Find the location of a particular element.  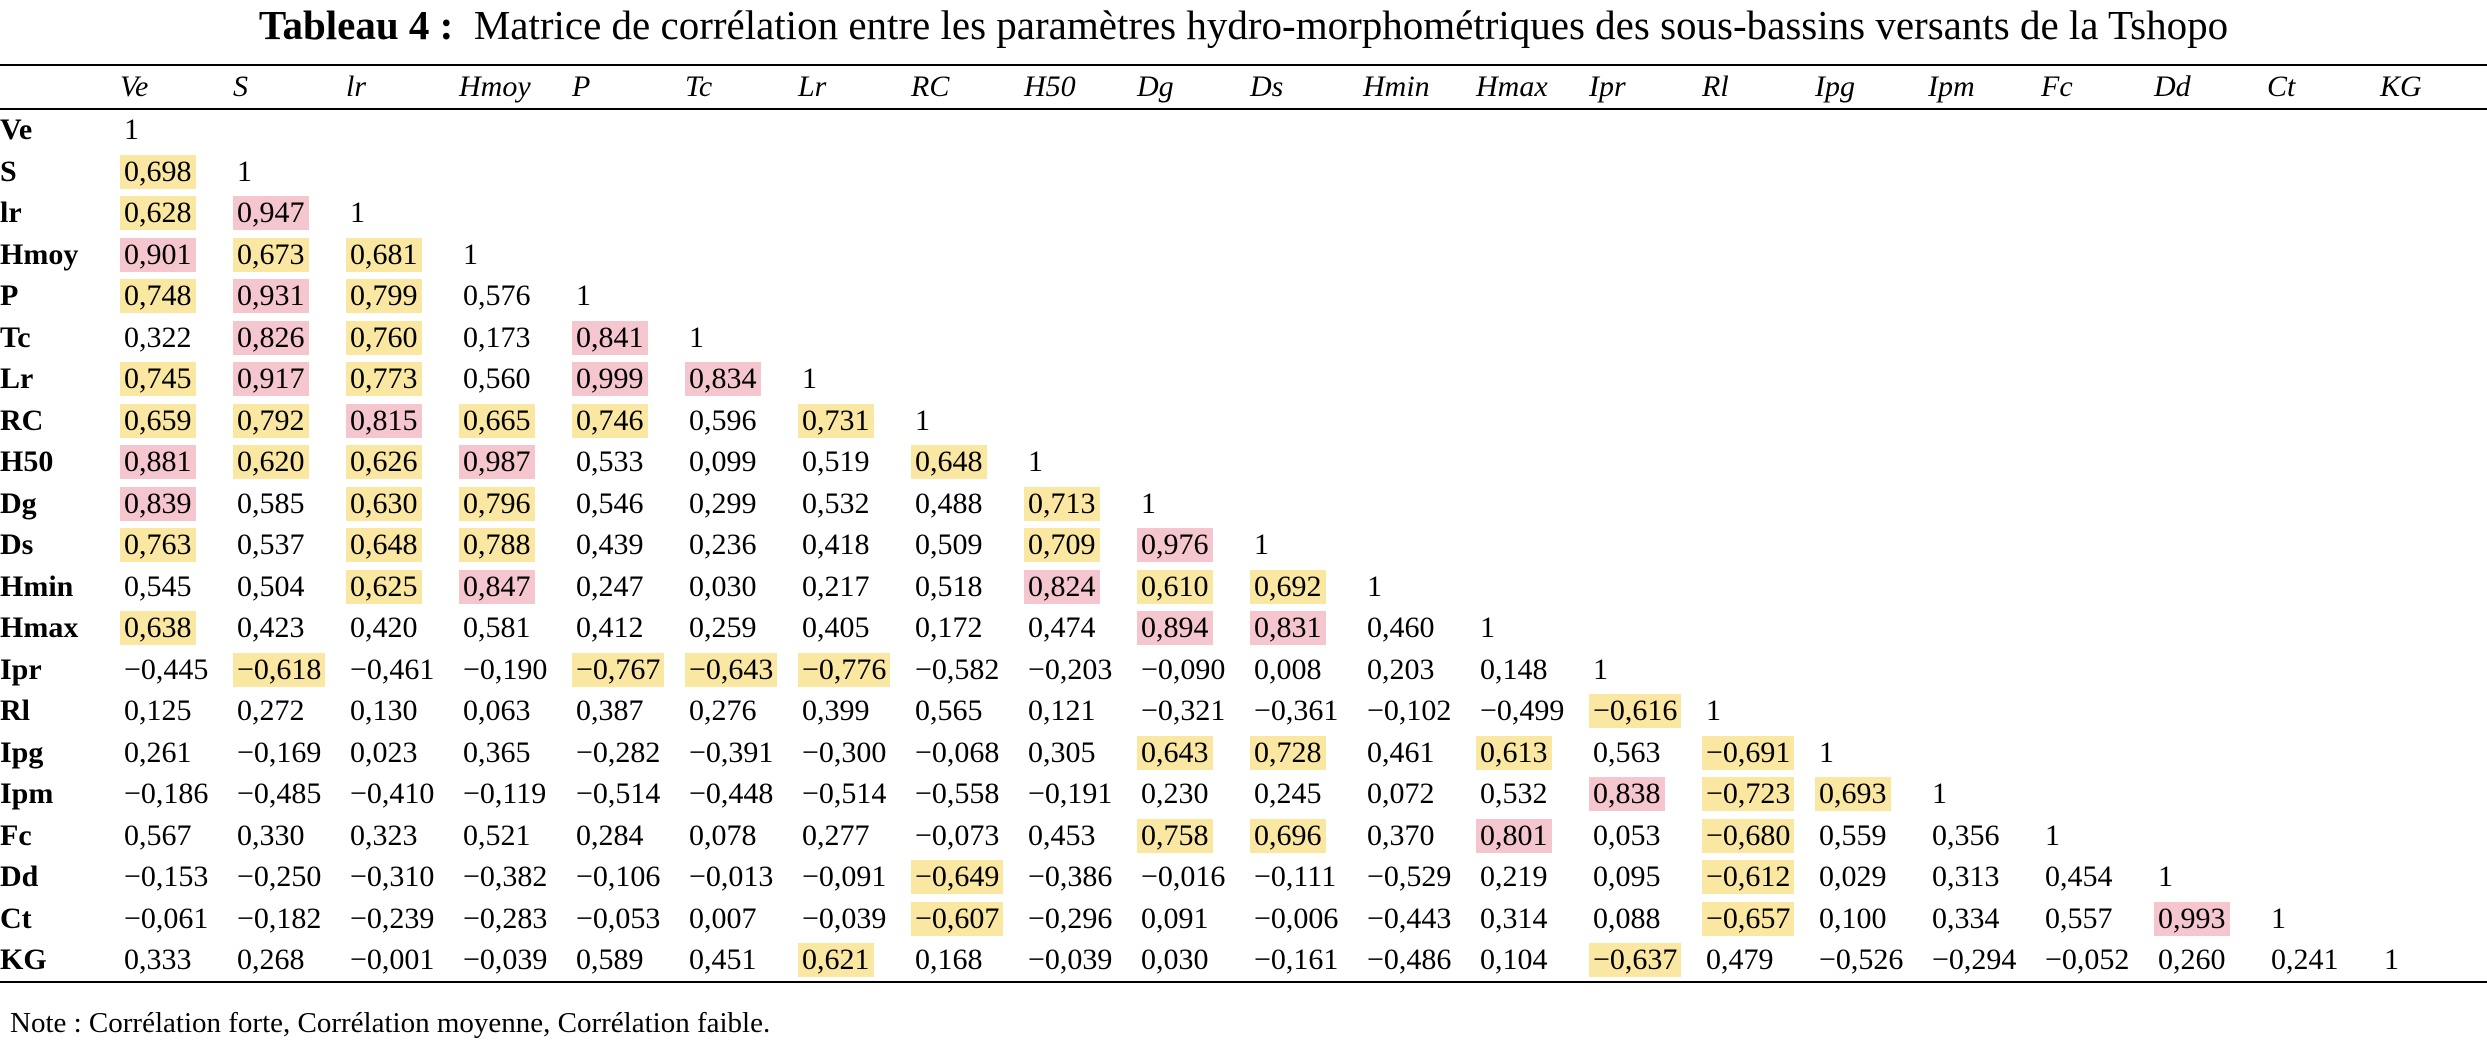

matrix-cell: 0,731 is located at coordinates (854, 421).